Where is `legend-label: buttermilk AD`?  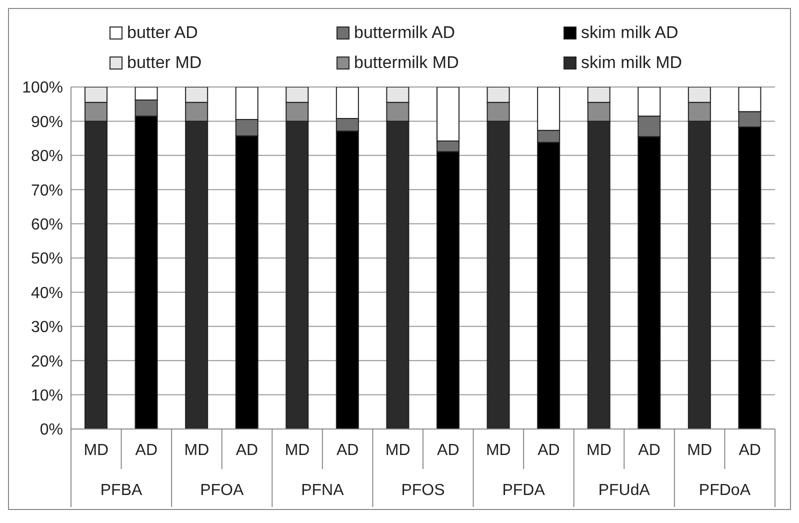
legend-label: buttermilk AD is located at coordinates (404, 33).